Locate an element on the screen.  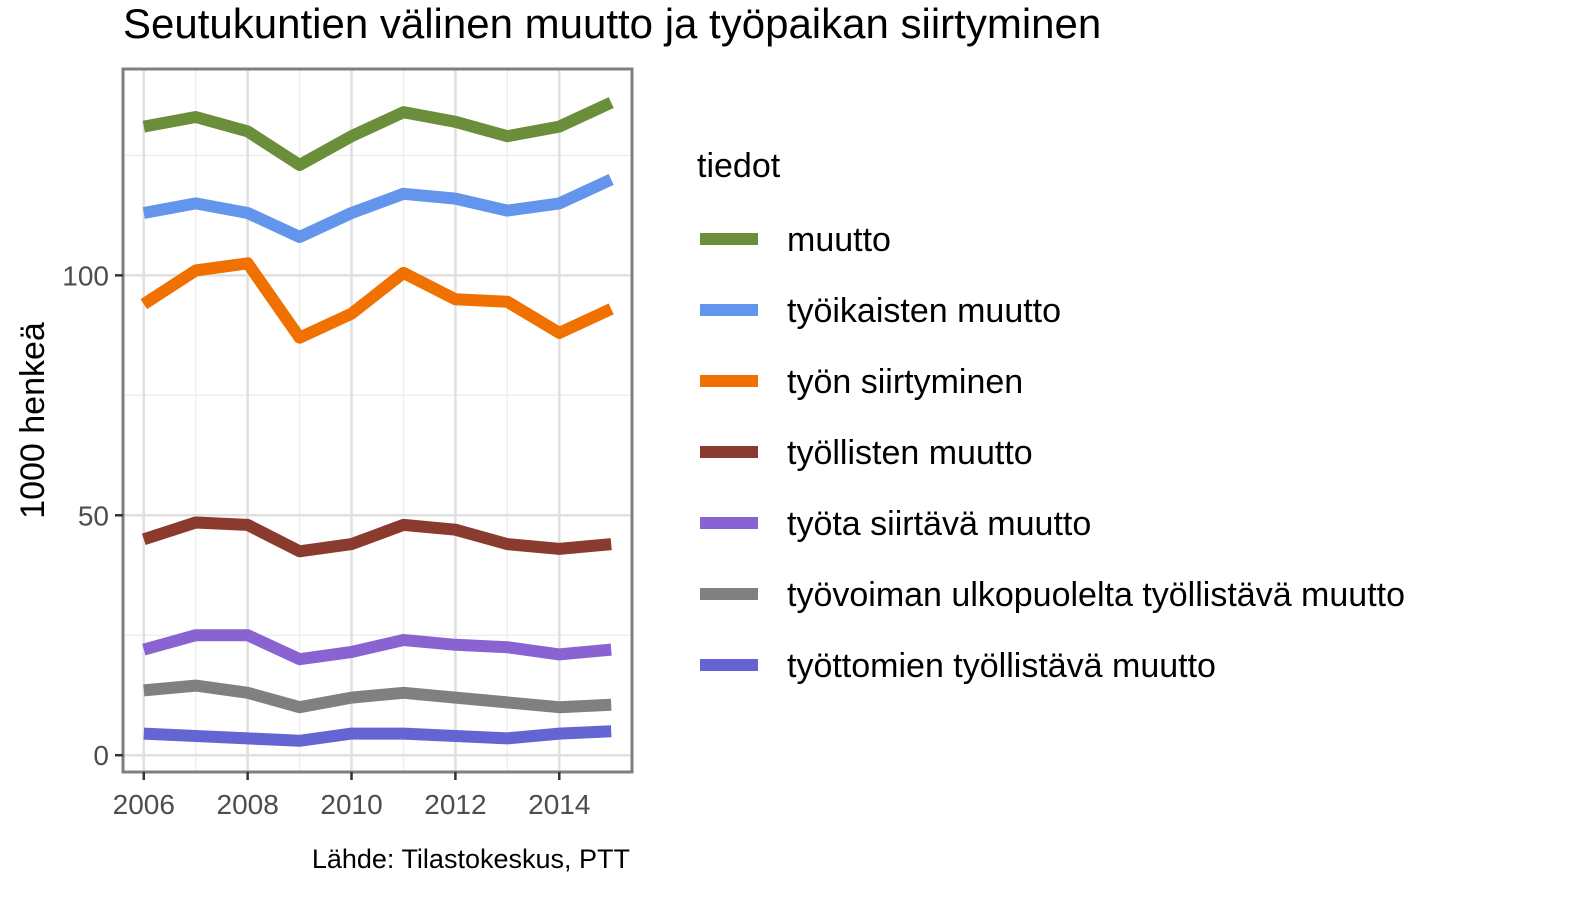
chart-caption: Lähde: Tilastokeskus, PTT is located at coordinates (471, 859).